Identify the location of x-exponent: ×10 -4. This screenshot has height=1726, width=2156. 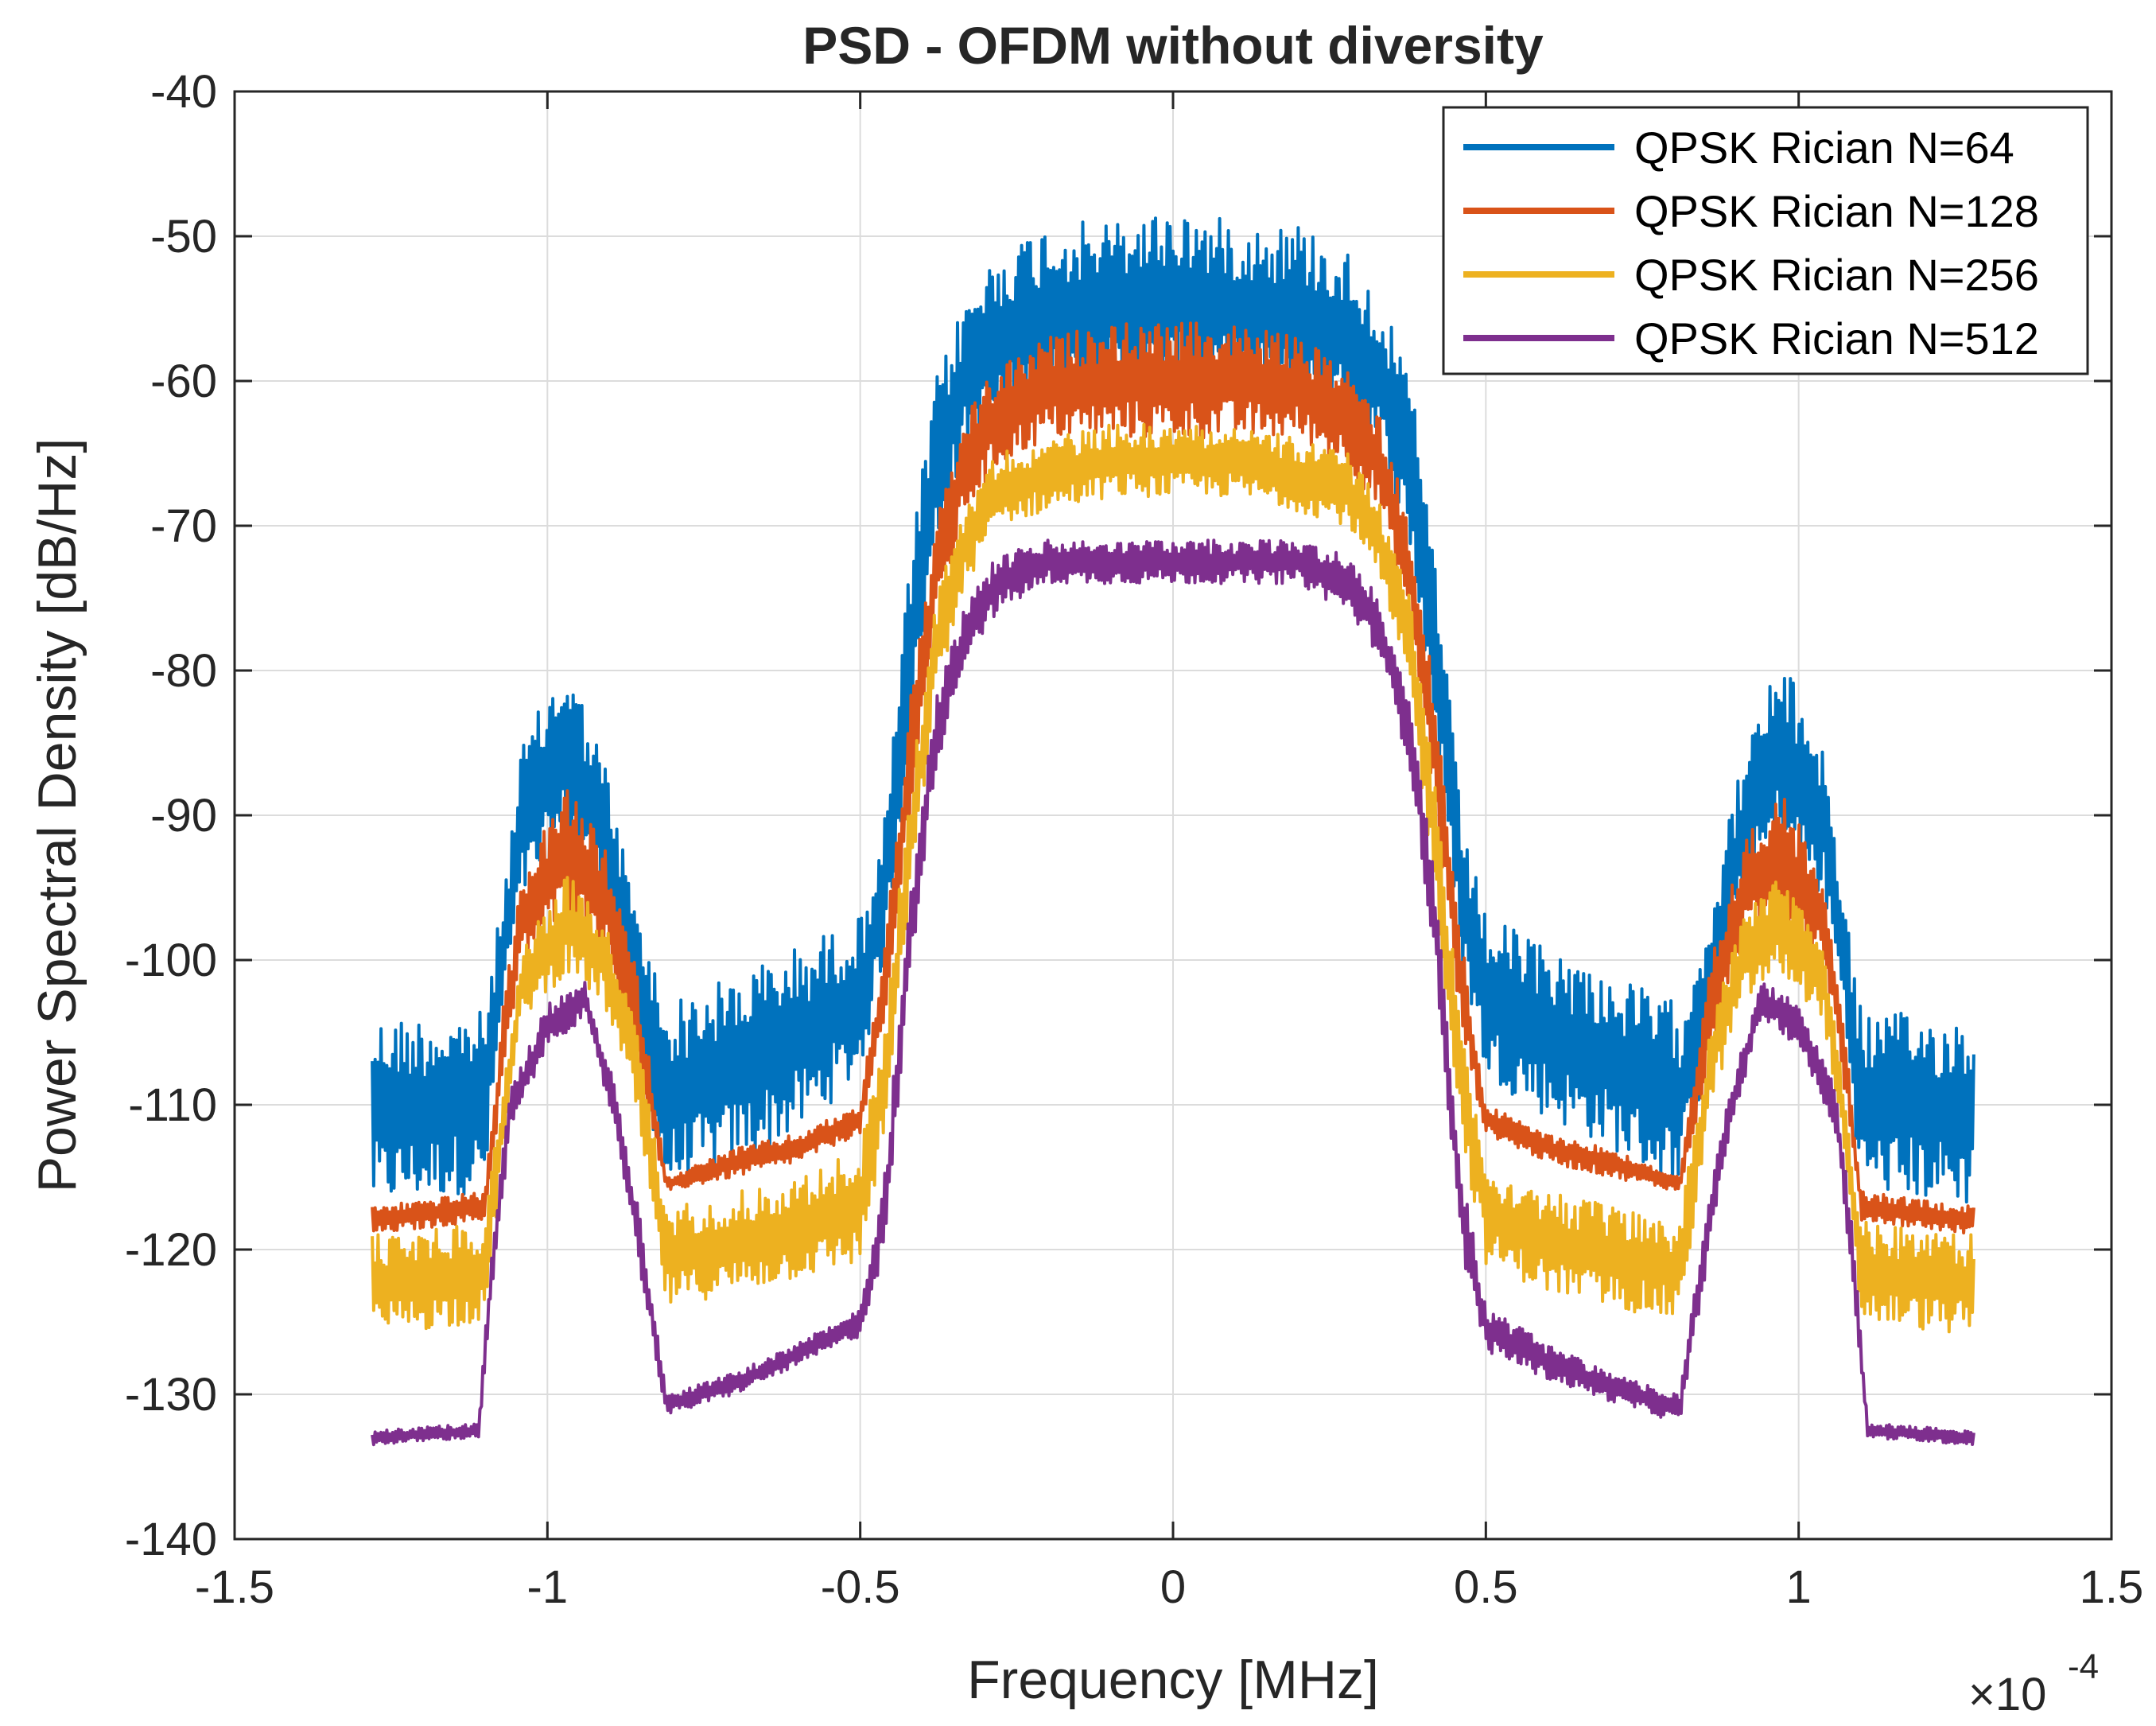
(2033, 1683).